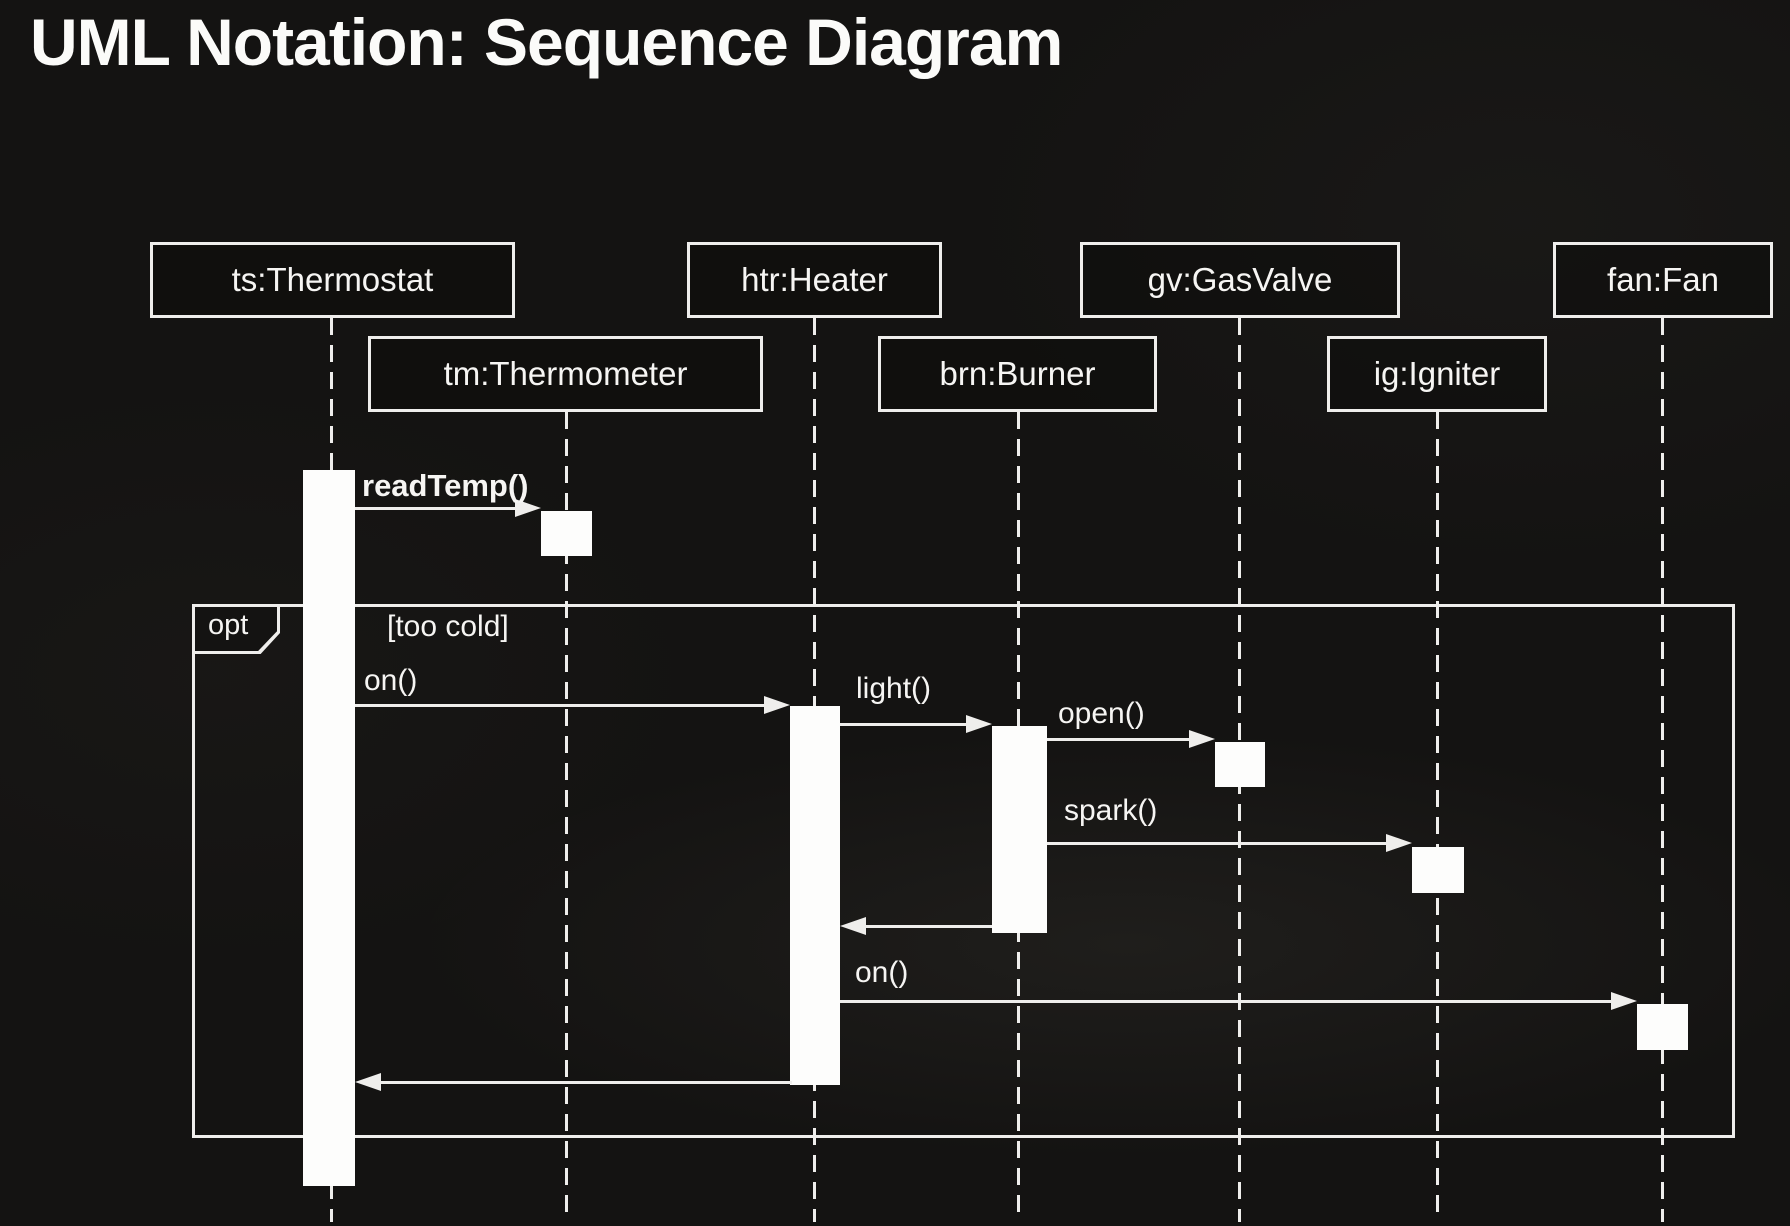 Image resolution: width=1790 pixels, height=1226 pixels. Describe the element at coordinates (566, 817) in the screenshot. I see `lifeline-thermometer` at that location.